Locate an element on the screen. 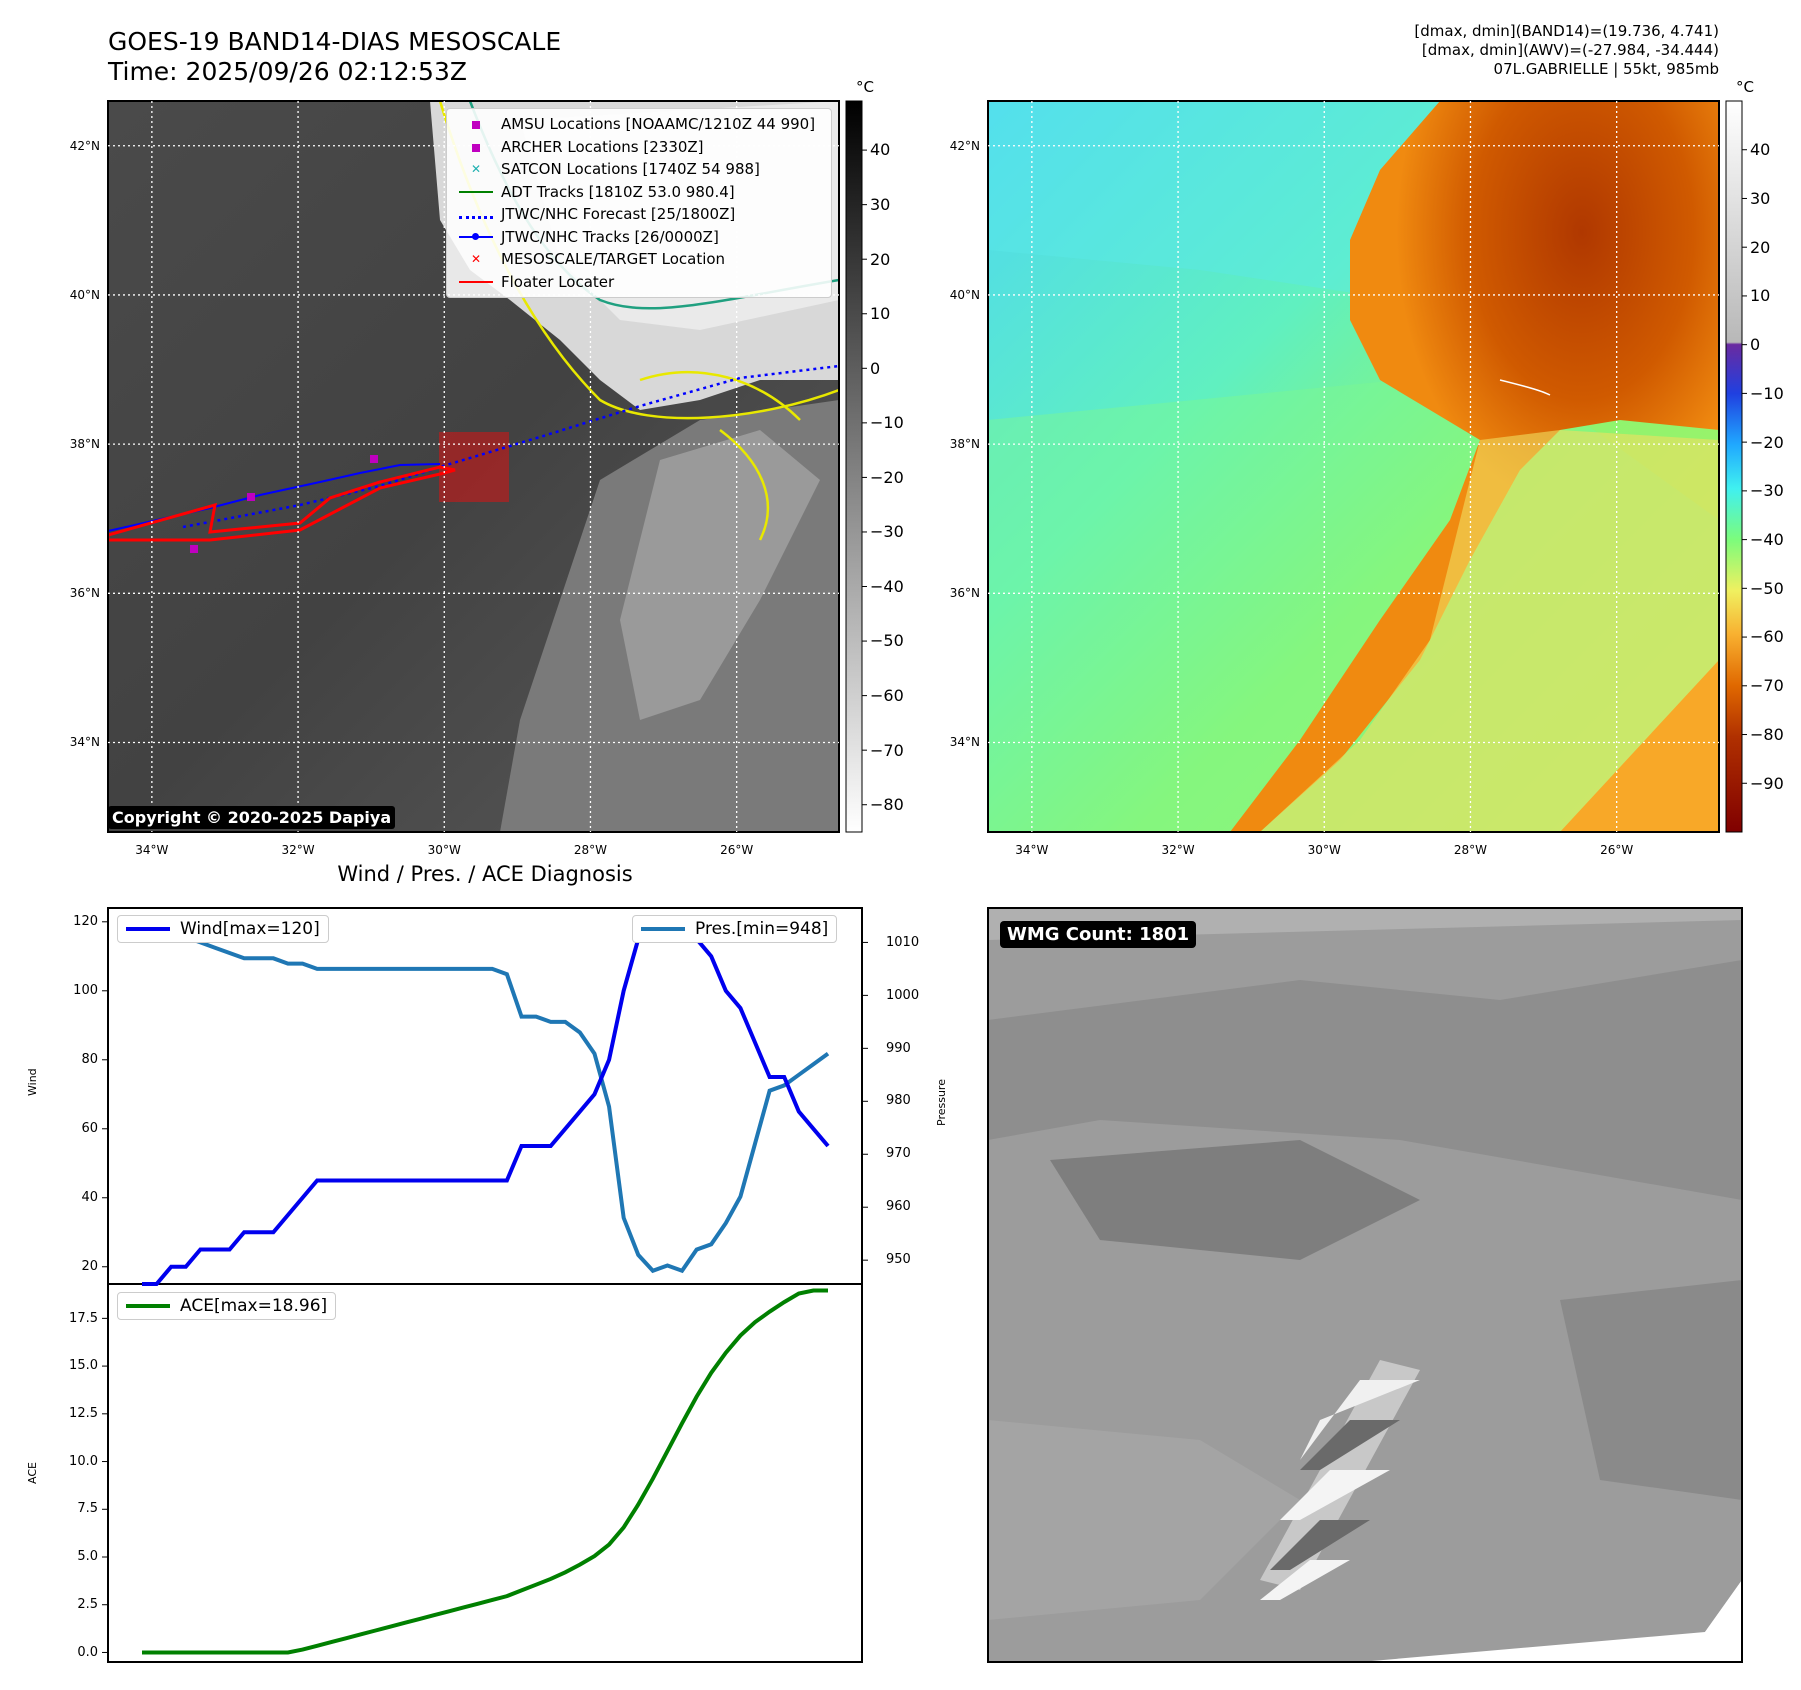 Image resolution: width=1801 pixels, height=1690 pixels. legend-row: Floater Locater is located at coordinates (636, 282).